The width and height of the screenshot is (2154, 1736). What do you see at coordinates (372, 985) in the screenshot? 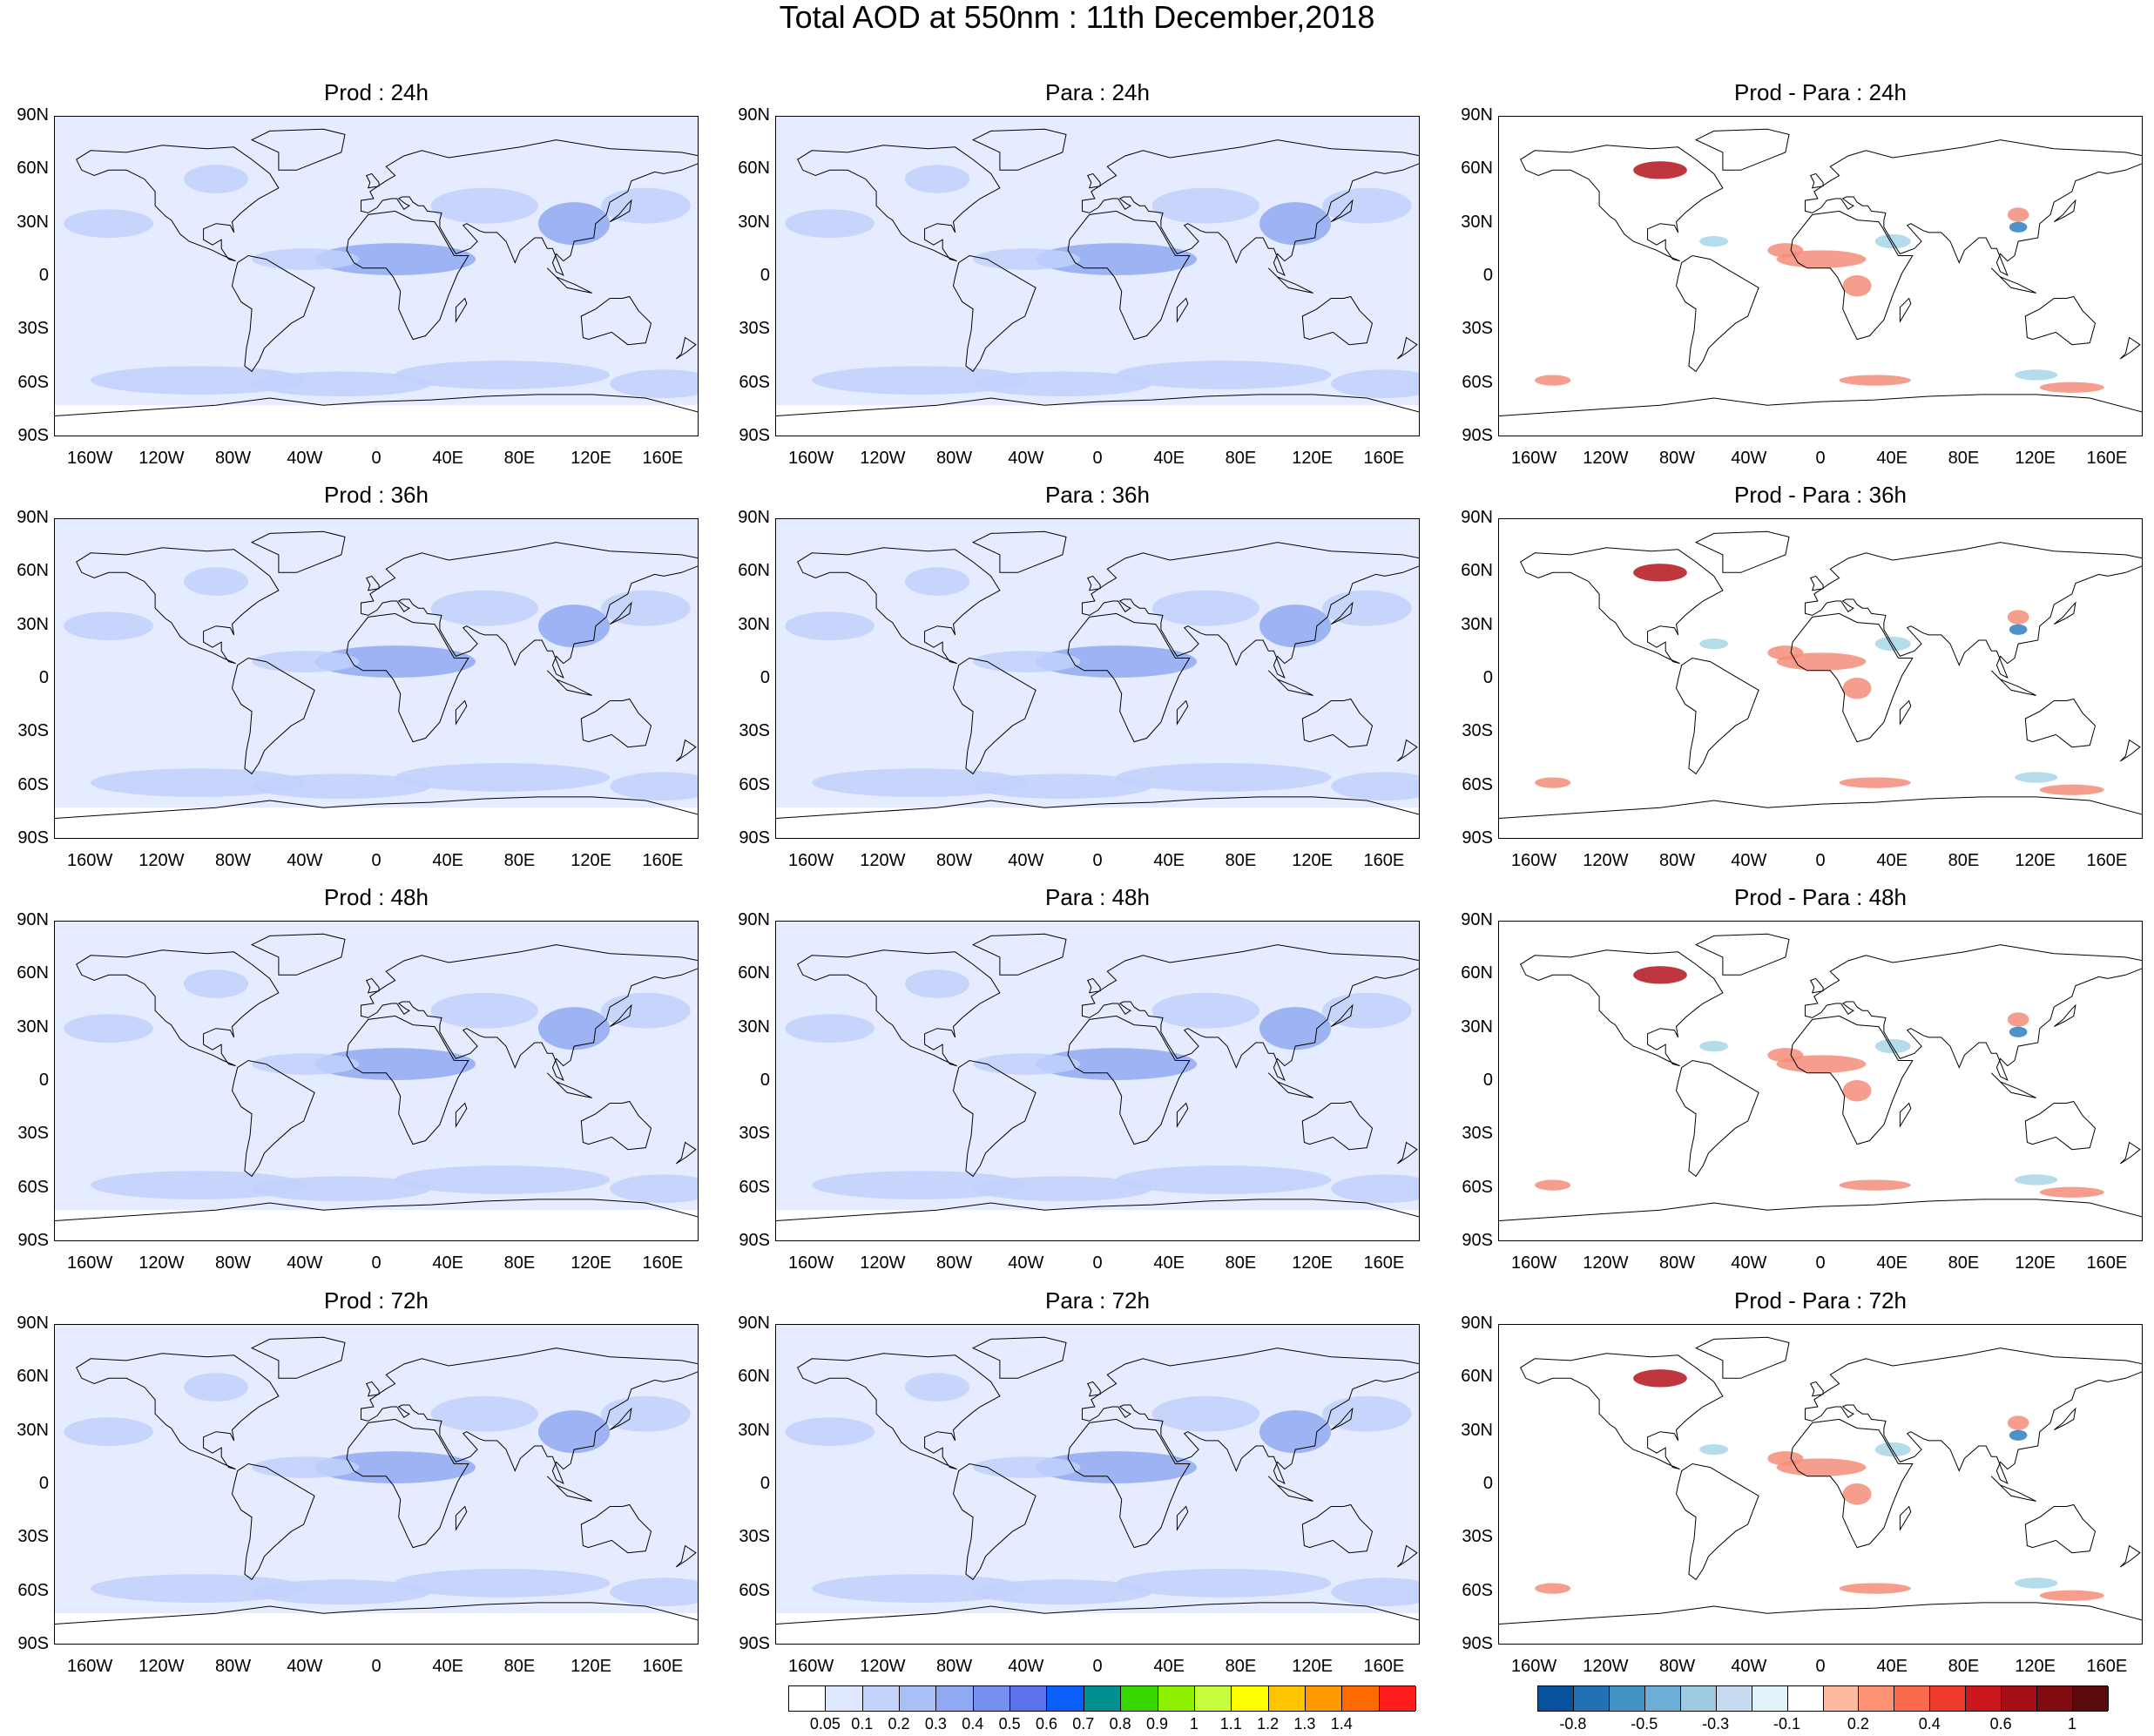
I see `coastline-uk` at bounding box center [372, 985].